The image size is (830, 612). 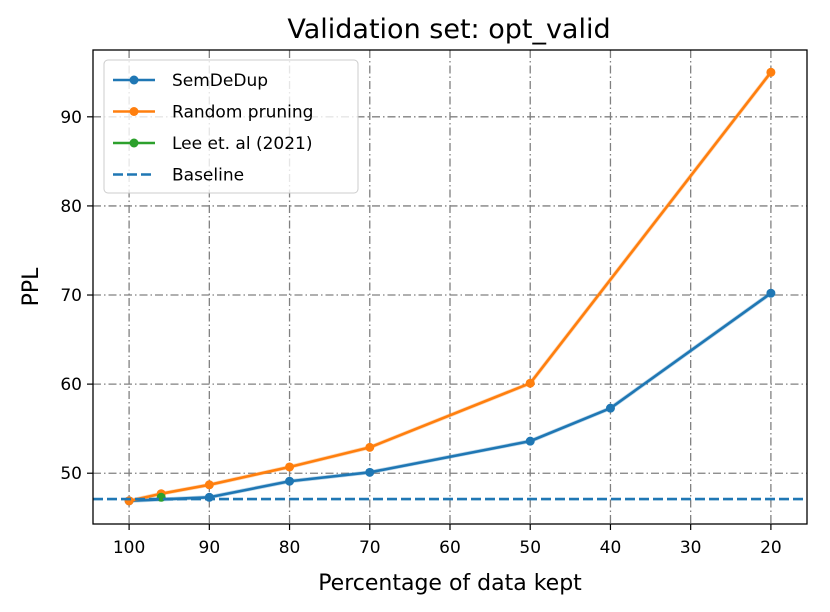 I want to click on y-tick-label: 70, so click(x=71, y=296).